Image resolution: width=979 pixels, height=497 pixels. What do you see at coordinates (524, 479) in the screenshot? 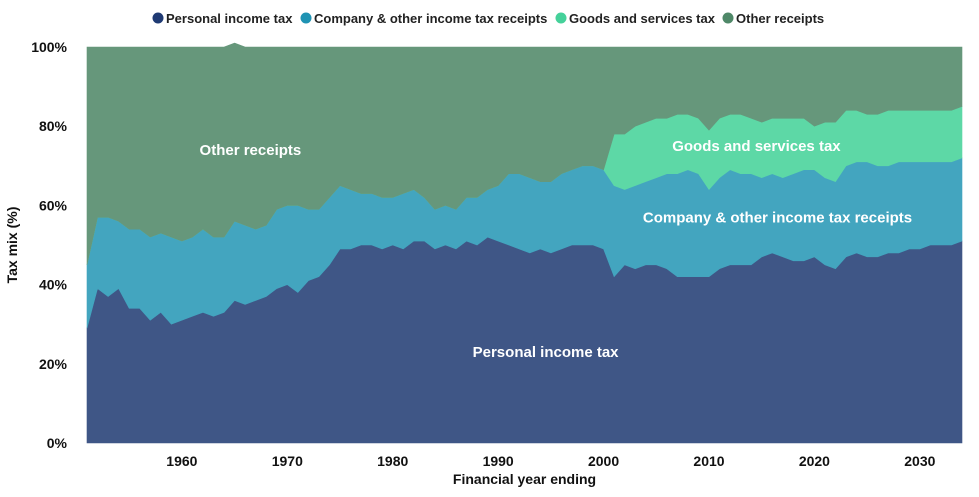
I see `x-axis-title: Financial year ending` at bounding box center [524, 479].